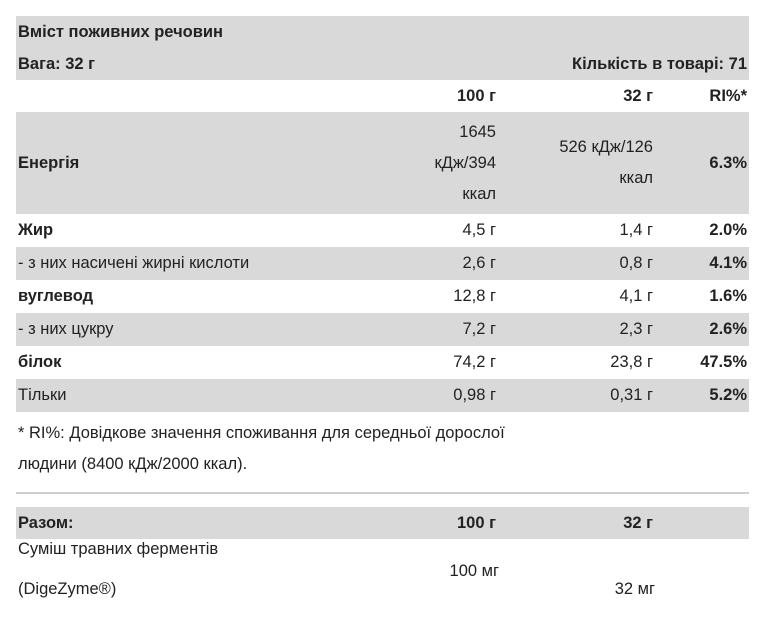 Image resolution: width=768 pixels, height=634 pixels. What do you see at coordinates (474, 296) in the screenshot?
I see `row-per100: 12,8 г` at bounding box center [474, 296].